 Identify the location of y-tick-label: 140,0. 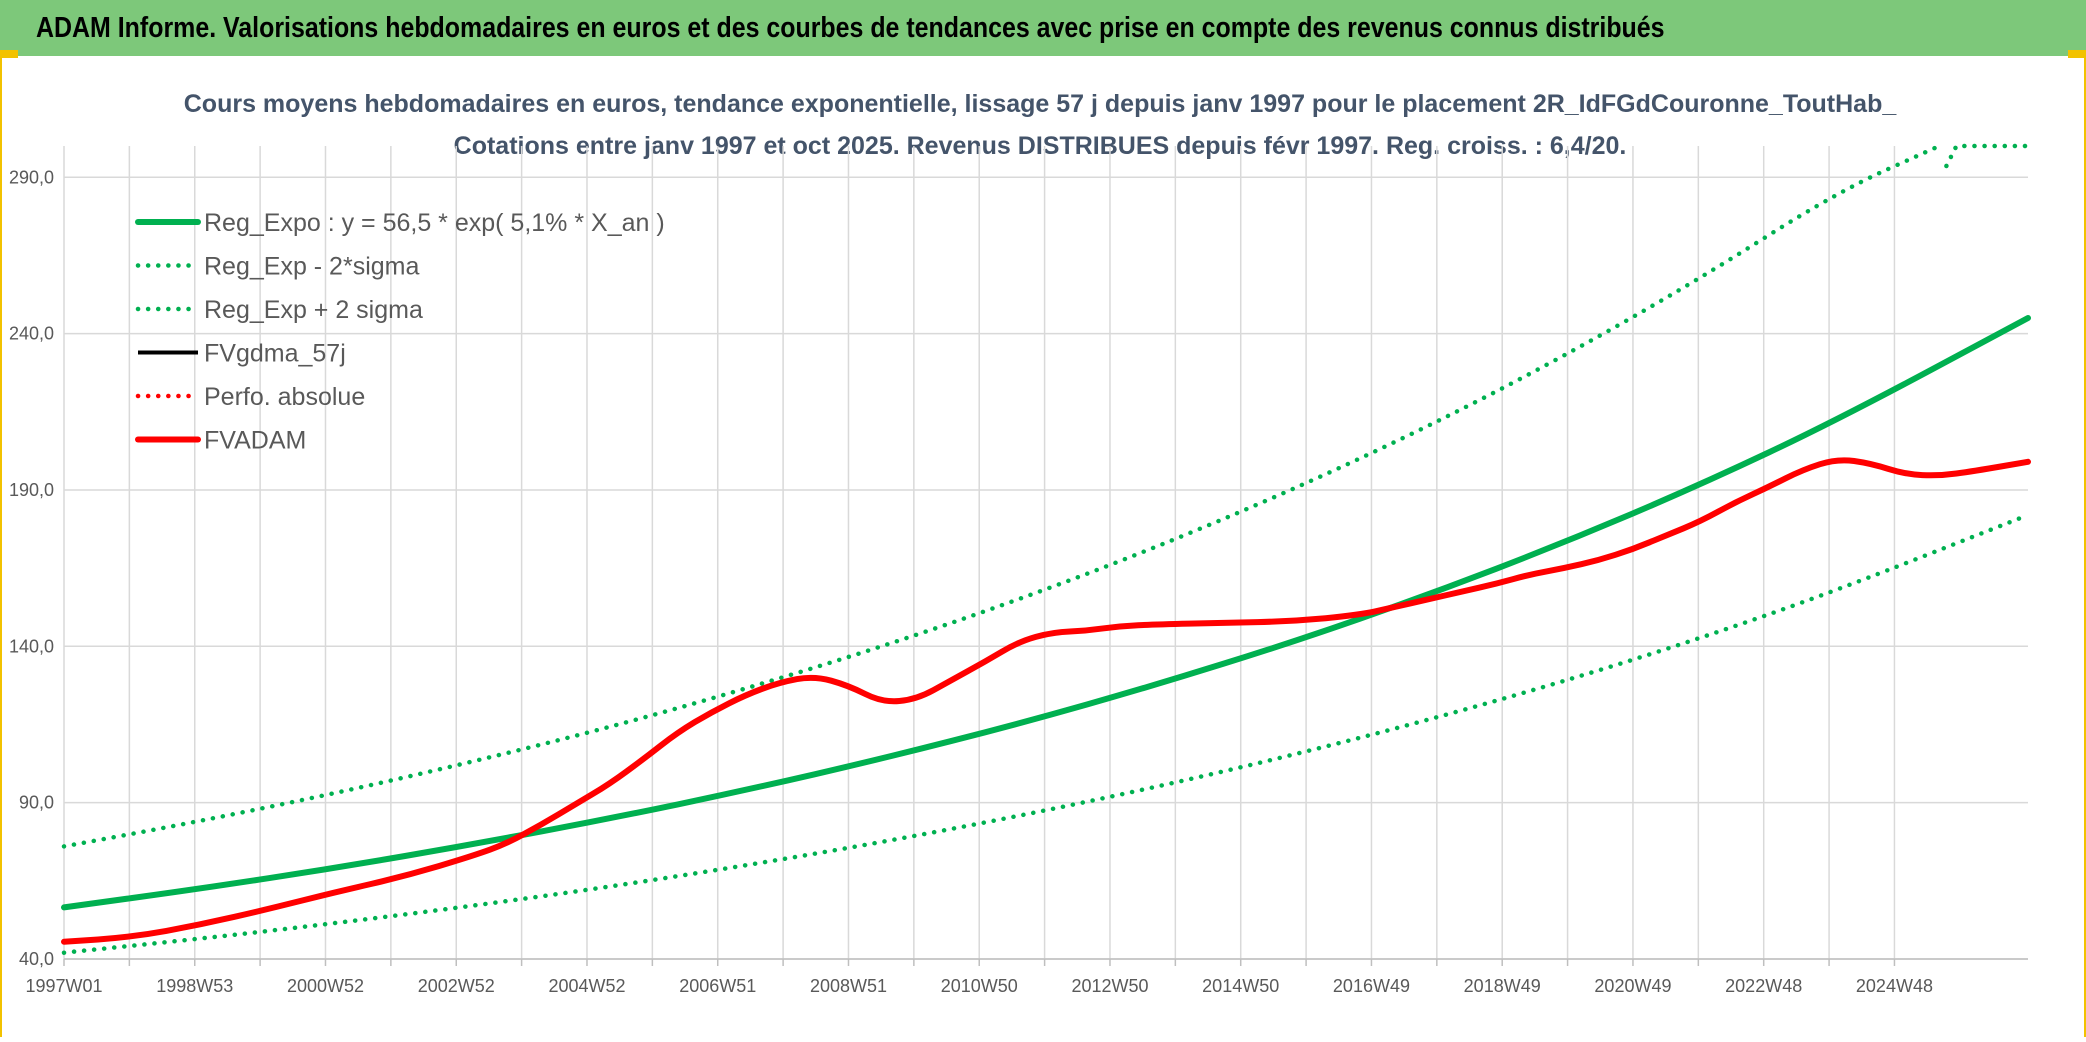
(31, 646).